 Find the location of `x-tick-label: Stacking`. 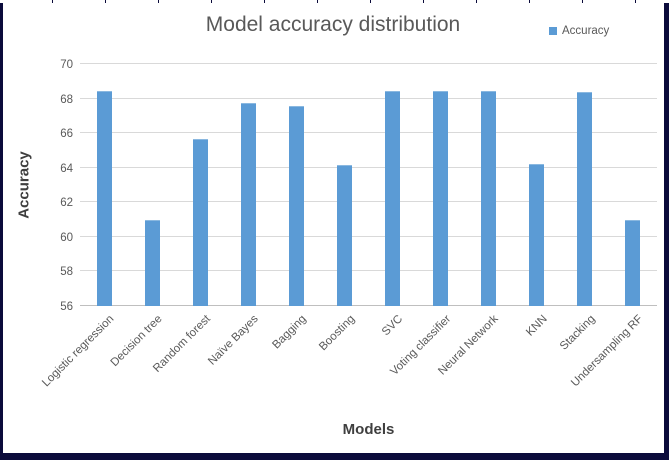

x-tick-label: Stacking is located at coordinates (577, 333).